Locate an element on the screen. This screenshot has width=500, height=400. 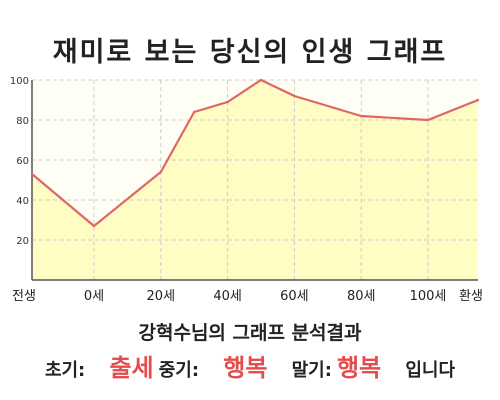
x-tick-label: 80세 is located at coordinates (361, 296).